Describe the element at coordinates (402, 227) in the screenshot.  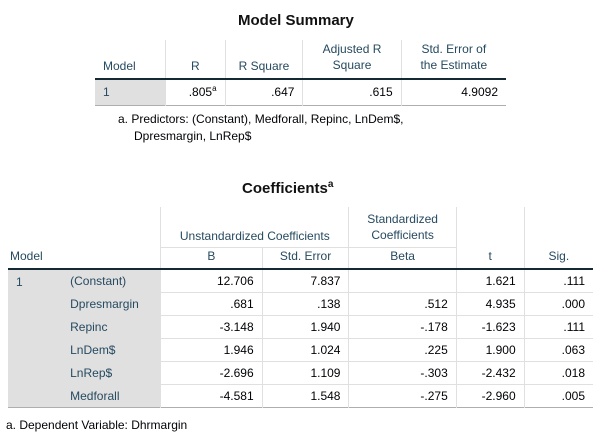
I see `coef-header-standardized: Standardized Coefficients` at that location.